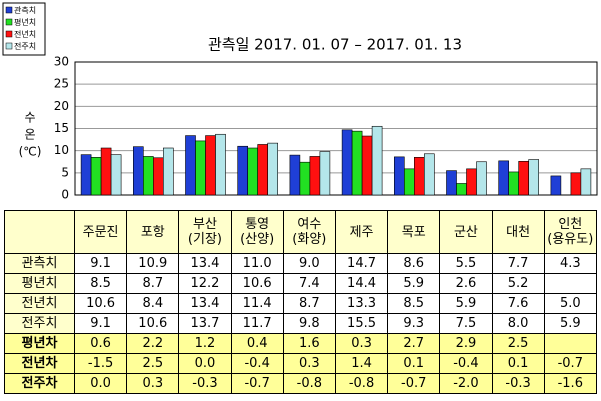 This screenshot has width=601, height=401. What do you see at coordinates (361, 263) in the screenshot?
I see `table-cell: 14.7` at bounding box center [361, 263].